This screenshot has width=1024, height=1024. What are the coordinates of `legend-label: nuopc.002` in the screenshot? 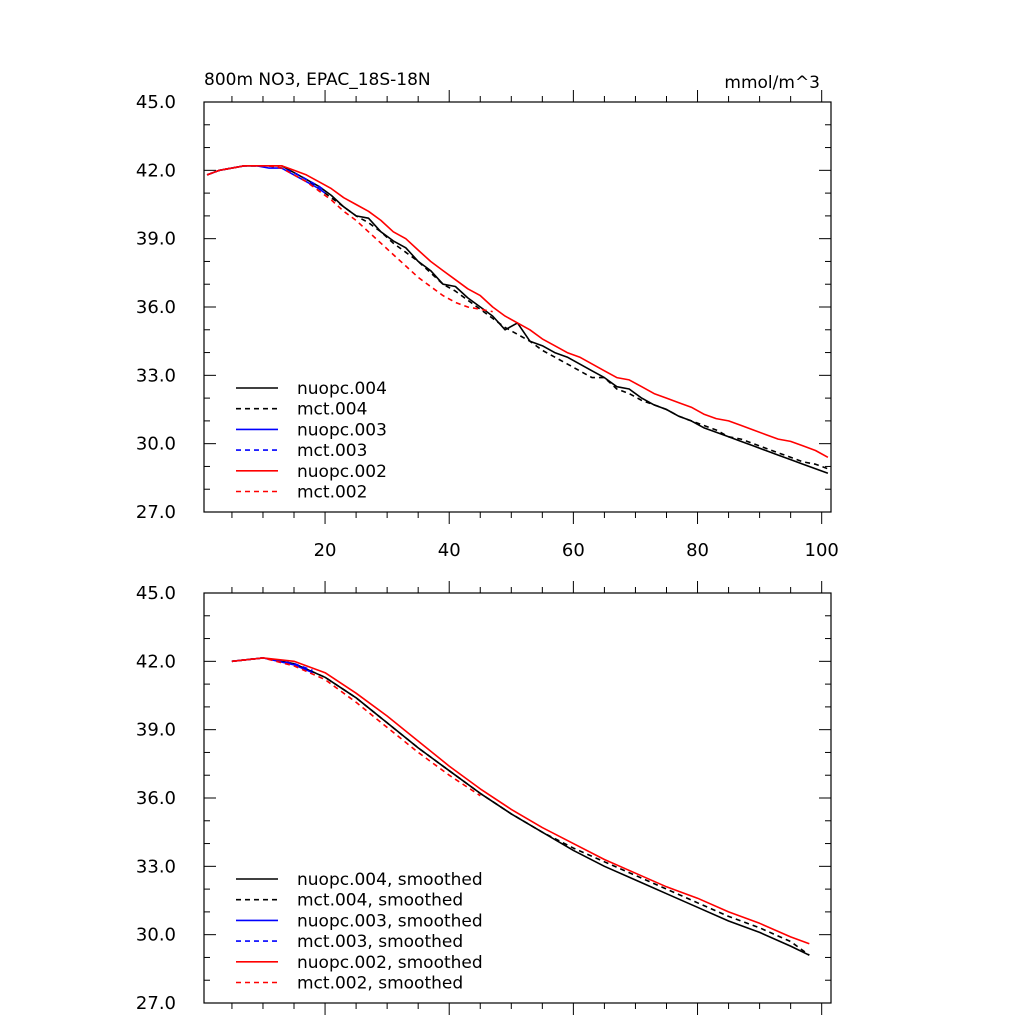 It's located at (342, 472).